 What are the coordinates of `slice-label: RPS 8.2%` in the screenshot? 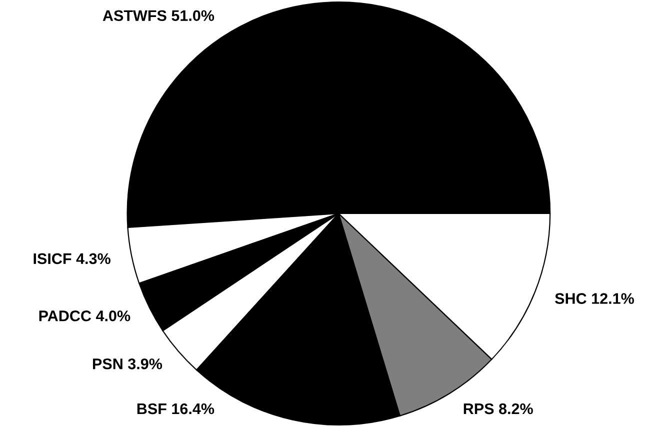 It's located at (498, 408).